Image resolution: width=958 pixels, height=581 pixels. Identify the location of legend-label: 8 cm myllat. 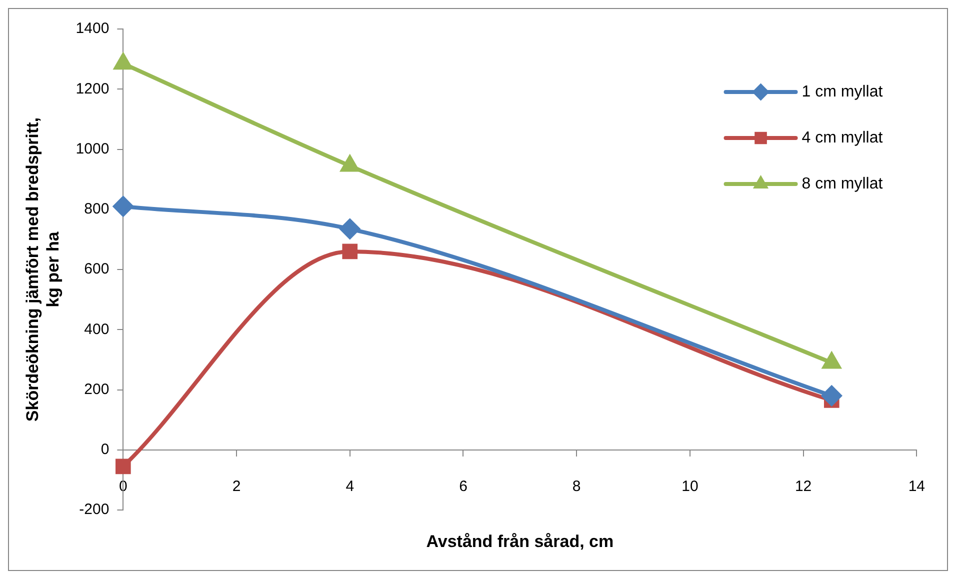
(843, 183).